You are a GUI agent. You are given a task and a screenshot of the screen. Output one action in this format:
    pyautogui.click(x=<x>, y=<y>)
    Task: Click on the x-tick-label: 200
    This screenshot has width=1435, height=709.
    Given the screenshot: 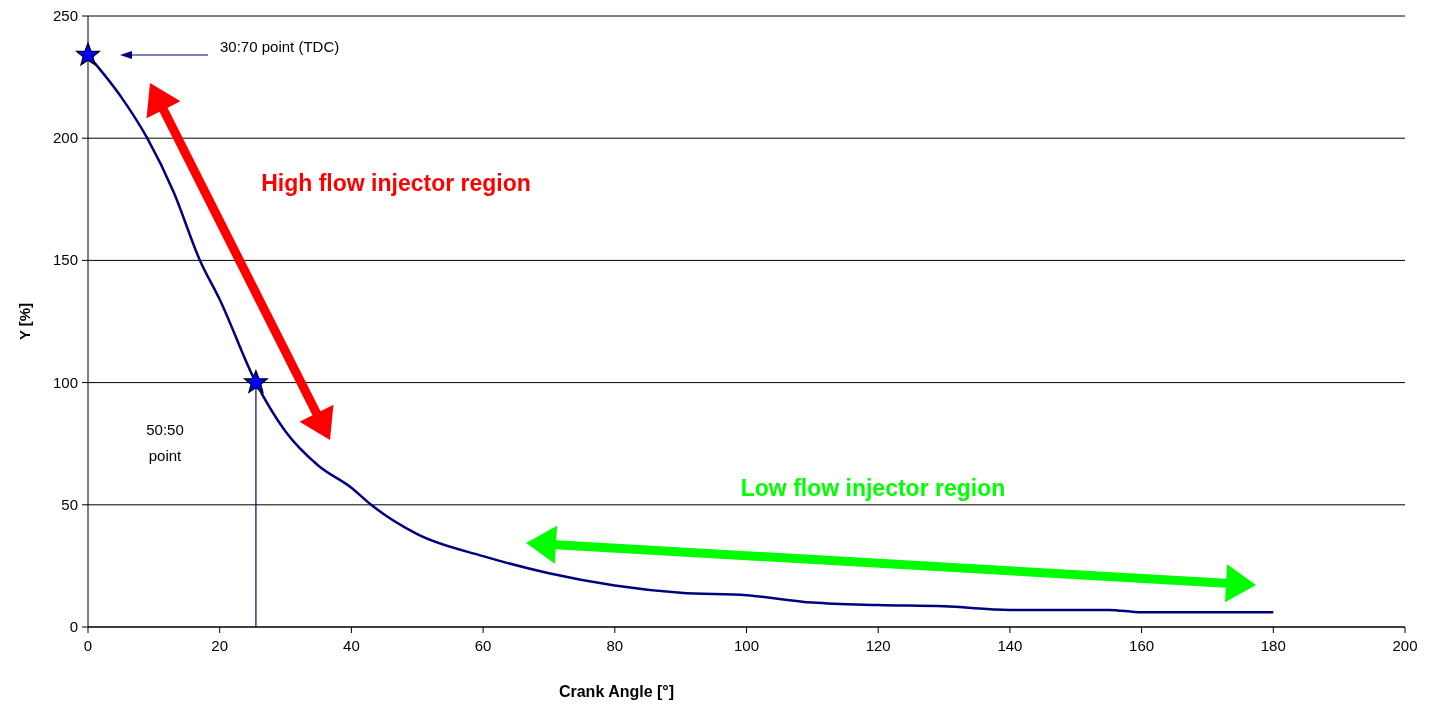 What is the action you would take?
    pyautogui.click(x=1405, y=645)
    